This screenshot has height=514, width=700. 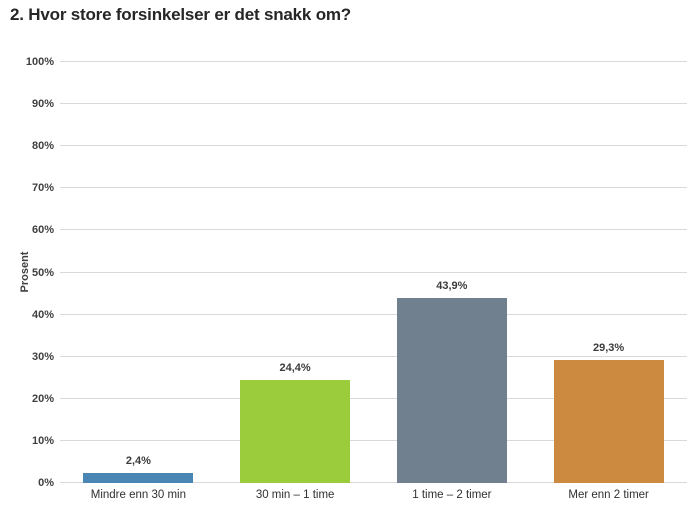 I want to click on y-axis-tick-label: 60%, so click(x=42, y=230).